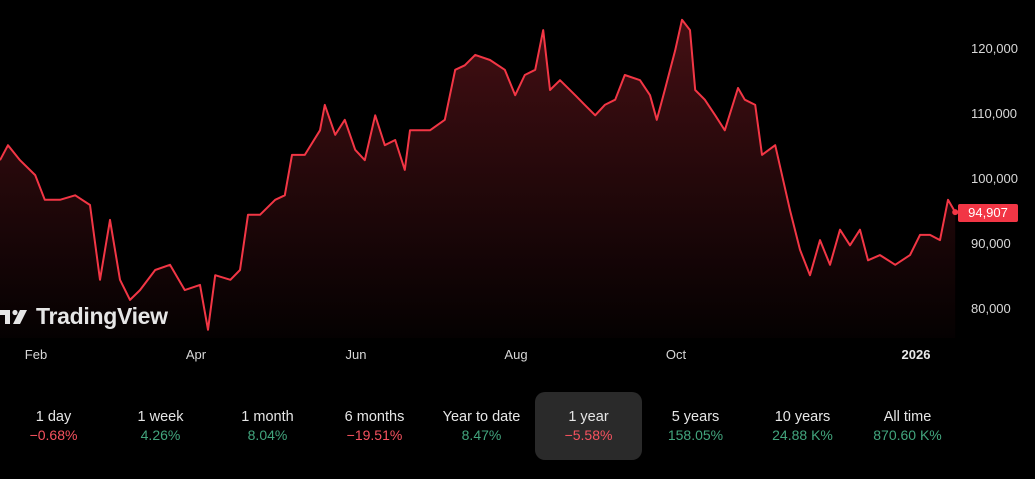 The image size is (1035, 479). Describe the element at coordinates (267, 426) in the screenshot. I see `period-tab-1-month: 1 month 8.04%` at that location.